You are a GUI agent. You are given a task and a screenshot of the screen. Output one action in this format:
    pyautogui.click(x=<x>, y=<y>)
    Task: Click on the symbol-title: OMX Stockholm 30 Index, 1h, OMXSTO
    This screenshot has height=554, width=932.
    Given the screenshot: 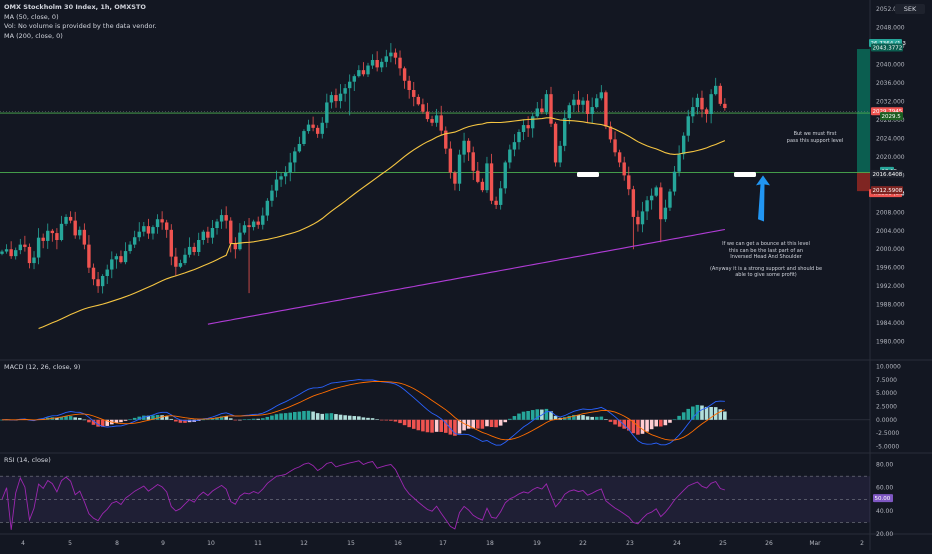 What is the action you would take?
    pyautogui.click(x=75, y=7)
    